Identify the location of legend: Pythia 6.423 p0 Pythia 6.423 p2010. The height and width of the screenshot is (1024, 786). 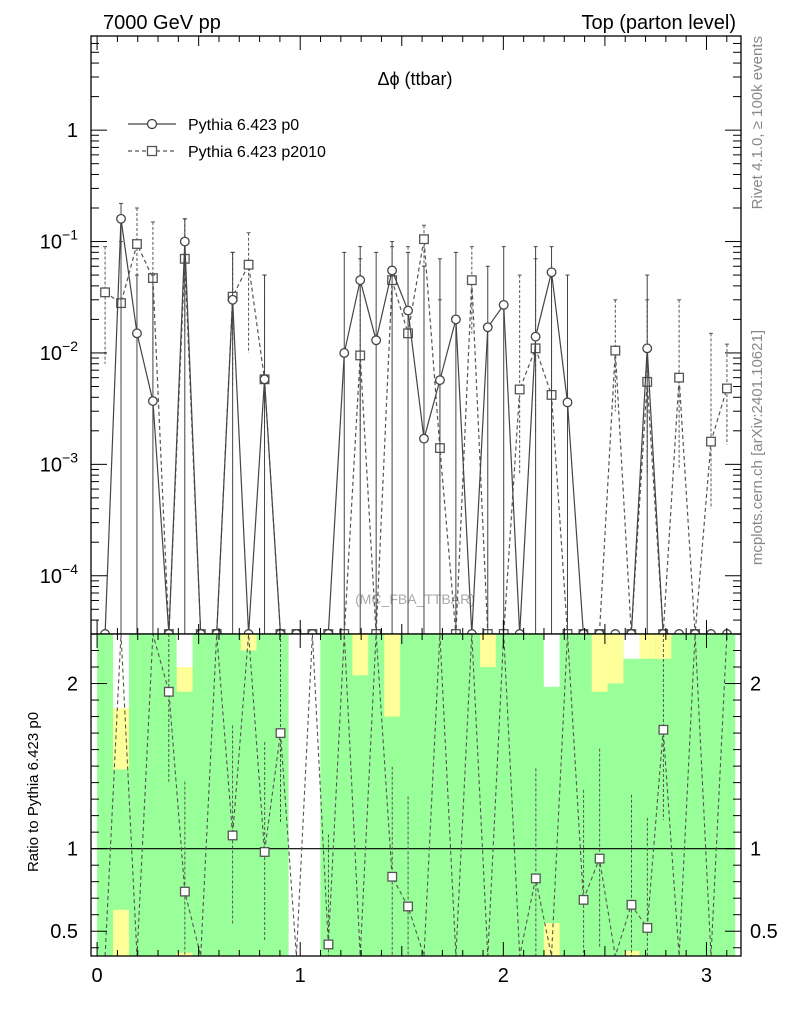
(227, 139).